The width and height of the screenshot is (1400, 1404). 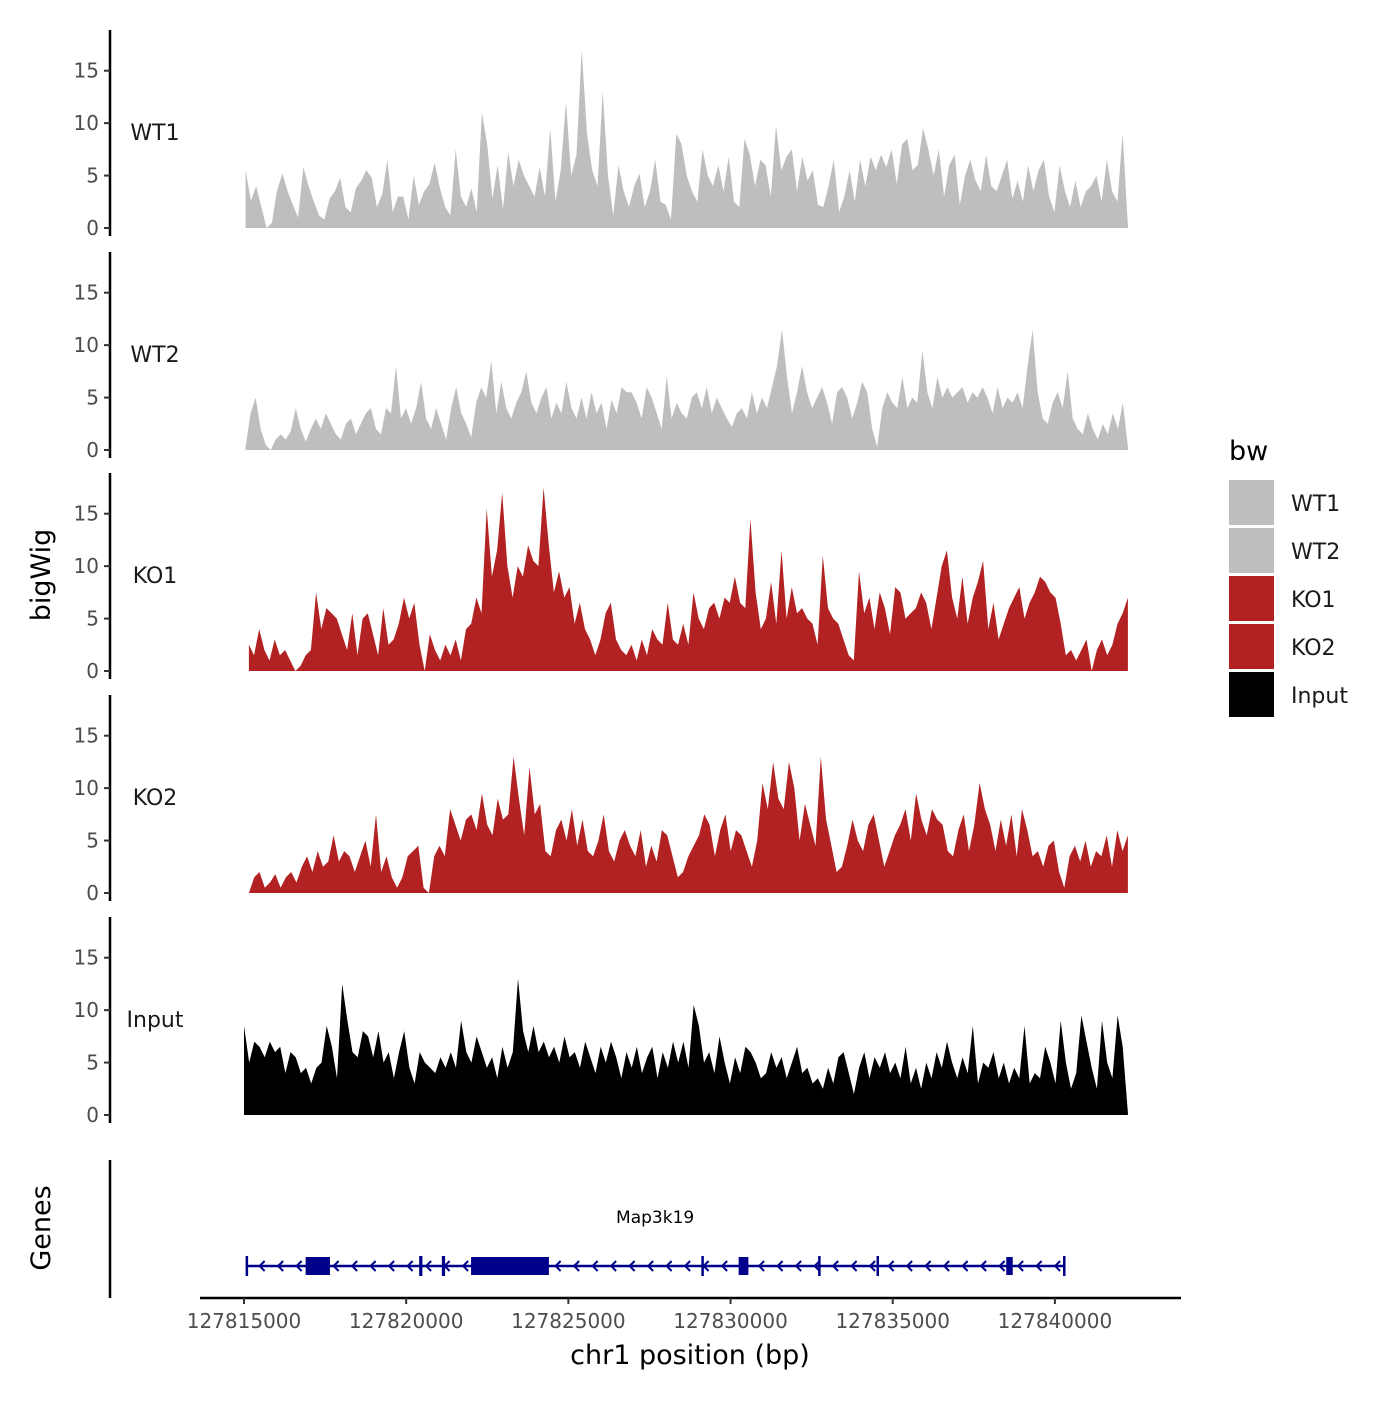 I want to click on legend-label-ko2: KO2, so click(x=1313, y=648).